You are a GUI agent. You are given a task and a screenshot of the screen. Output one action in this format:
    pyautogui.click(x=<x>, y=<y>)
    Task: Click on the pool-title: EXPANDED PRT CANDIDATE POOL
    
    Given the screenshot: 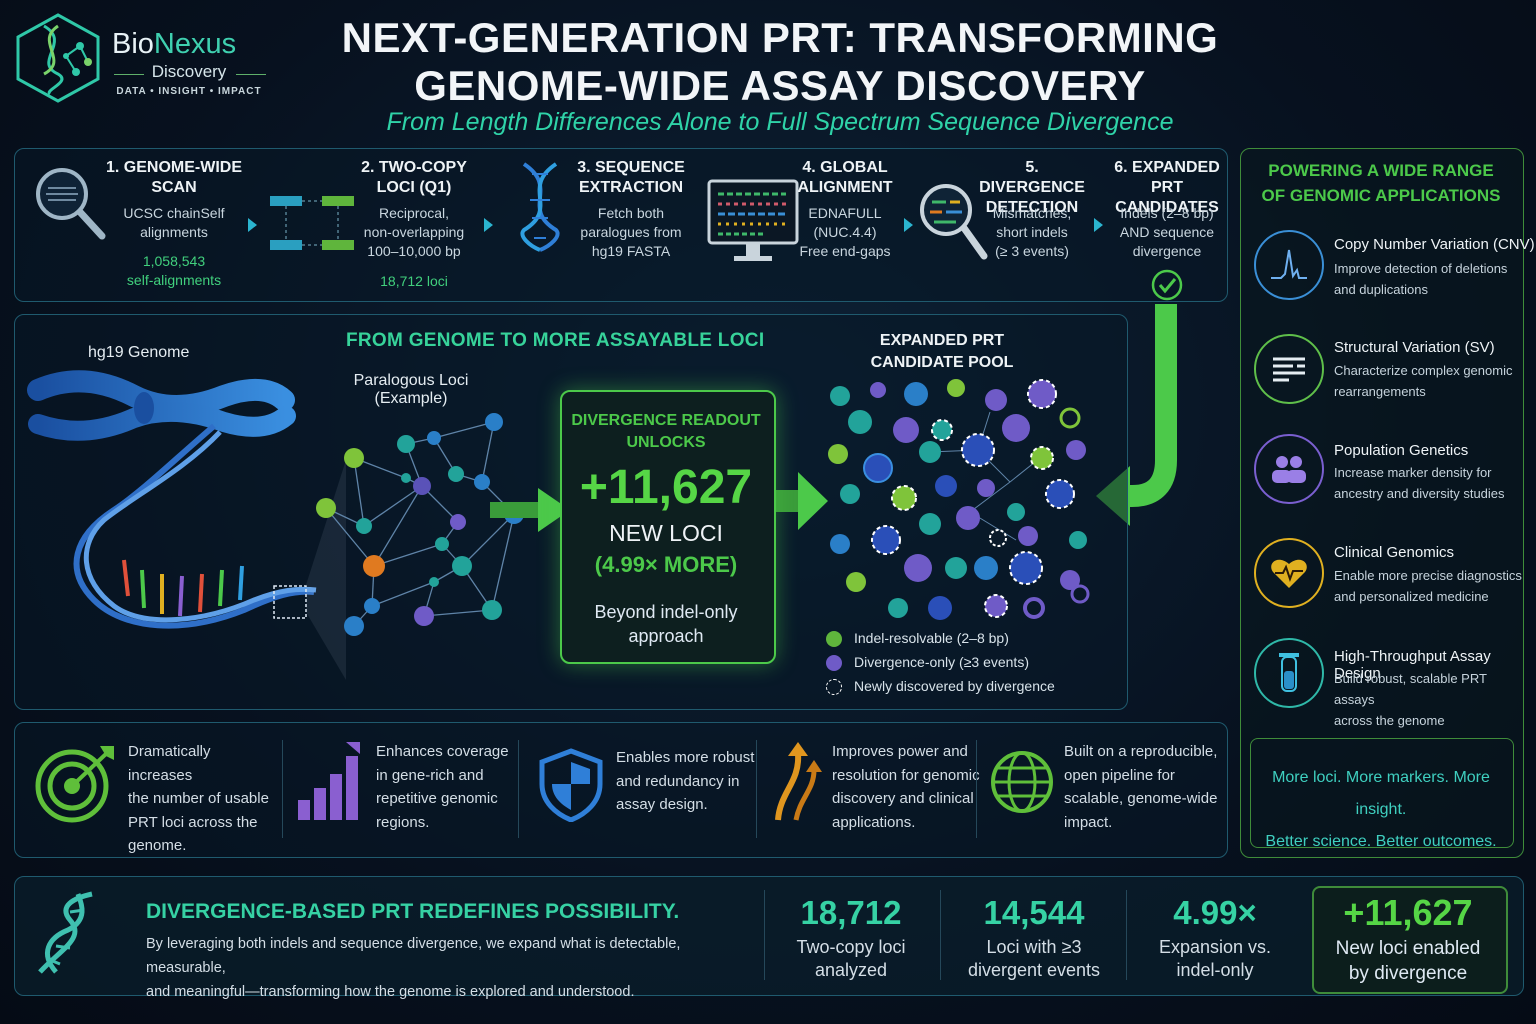 What is the action you would take?
    pyautogui.click(x=942, y=351)
    